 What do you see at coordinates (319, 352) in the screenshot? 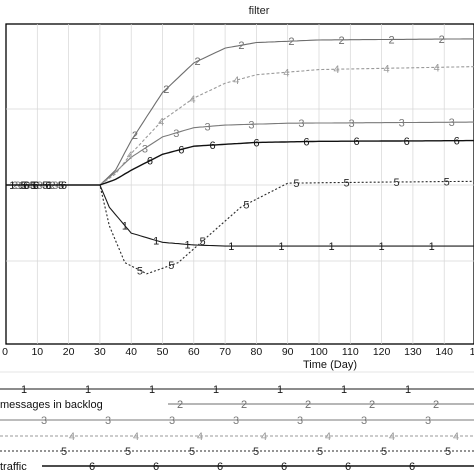
I see `x-tick-label: 100` at bounding box center [319, 352].